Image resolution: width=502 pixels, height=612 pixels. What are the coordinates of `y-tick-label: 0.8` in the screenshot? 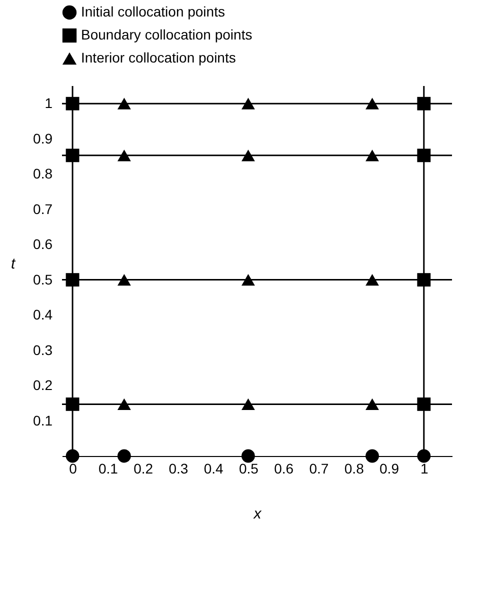 It's located at (43, 174).